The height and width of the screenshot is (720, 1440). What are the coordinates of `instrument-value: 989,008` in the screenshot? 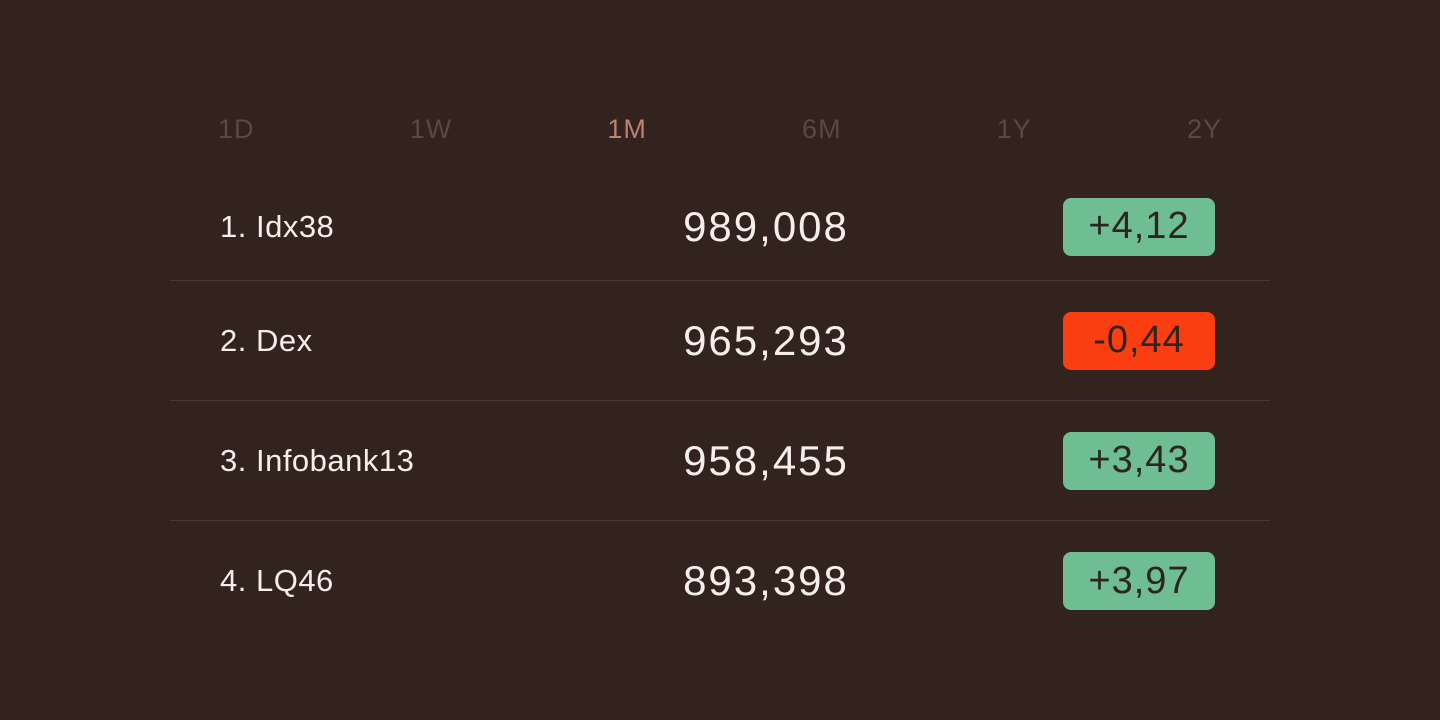 It's located at (766, 226).